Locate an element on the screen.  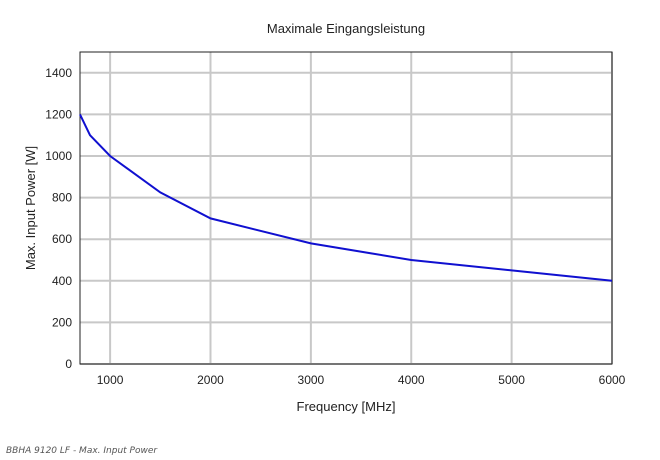
figure-caption: BBHA 9120 LF - Max. Input Power is located at coordinates (82, 451).